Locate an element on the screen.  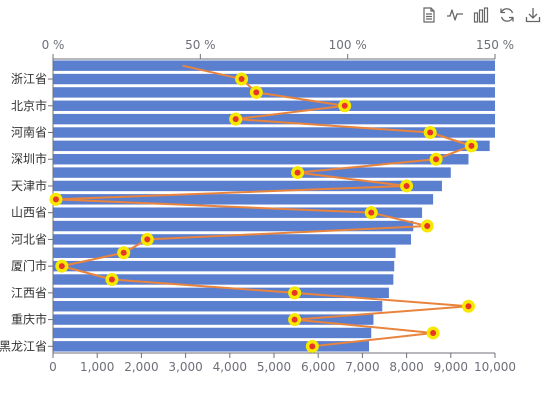
category-label: 黑龙江省 is located at coordinates (23, 346).